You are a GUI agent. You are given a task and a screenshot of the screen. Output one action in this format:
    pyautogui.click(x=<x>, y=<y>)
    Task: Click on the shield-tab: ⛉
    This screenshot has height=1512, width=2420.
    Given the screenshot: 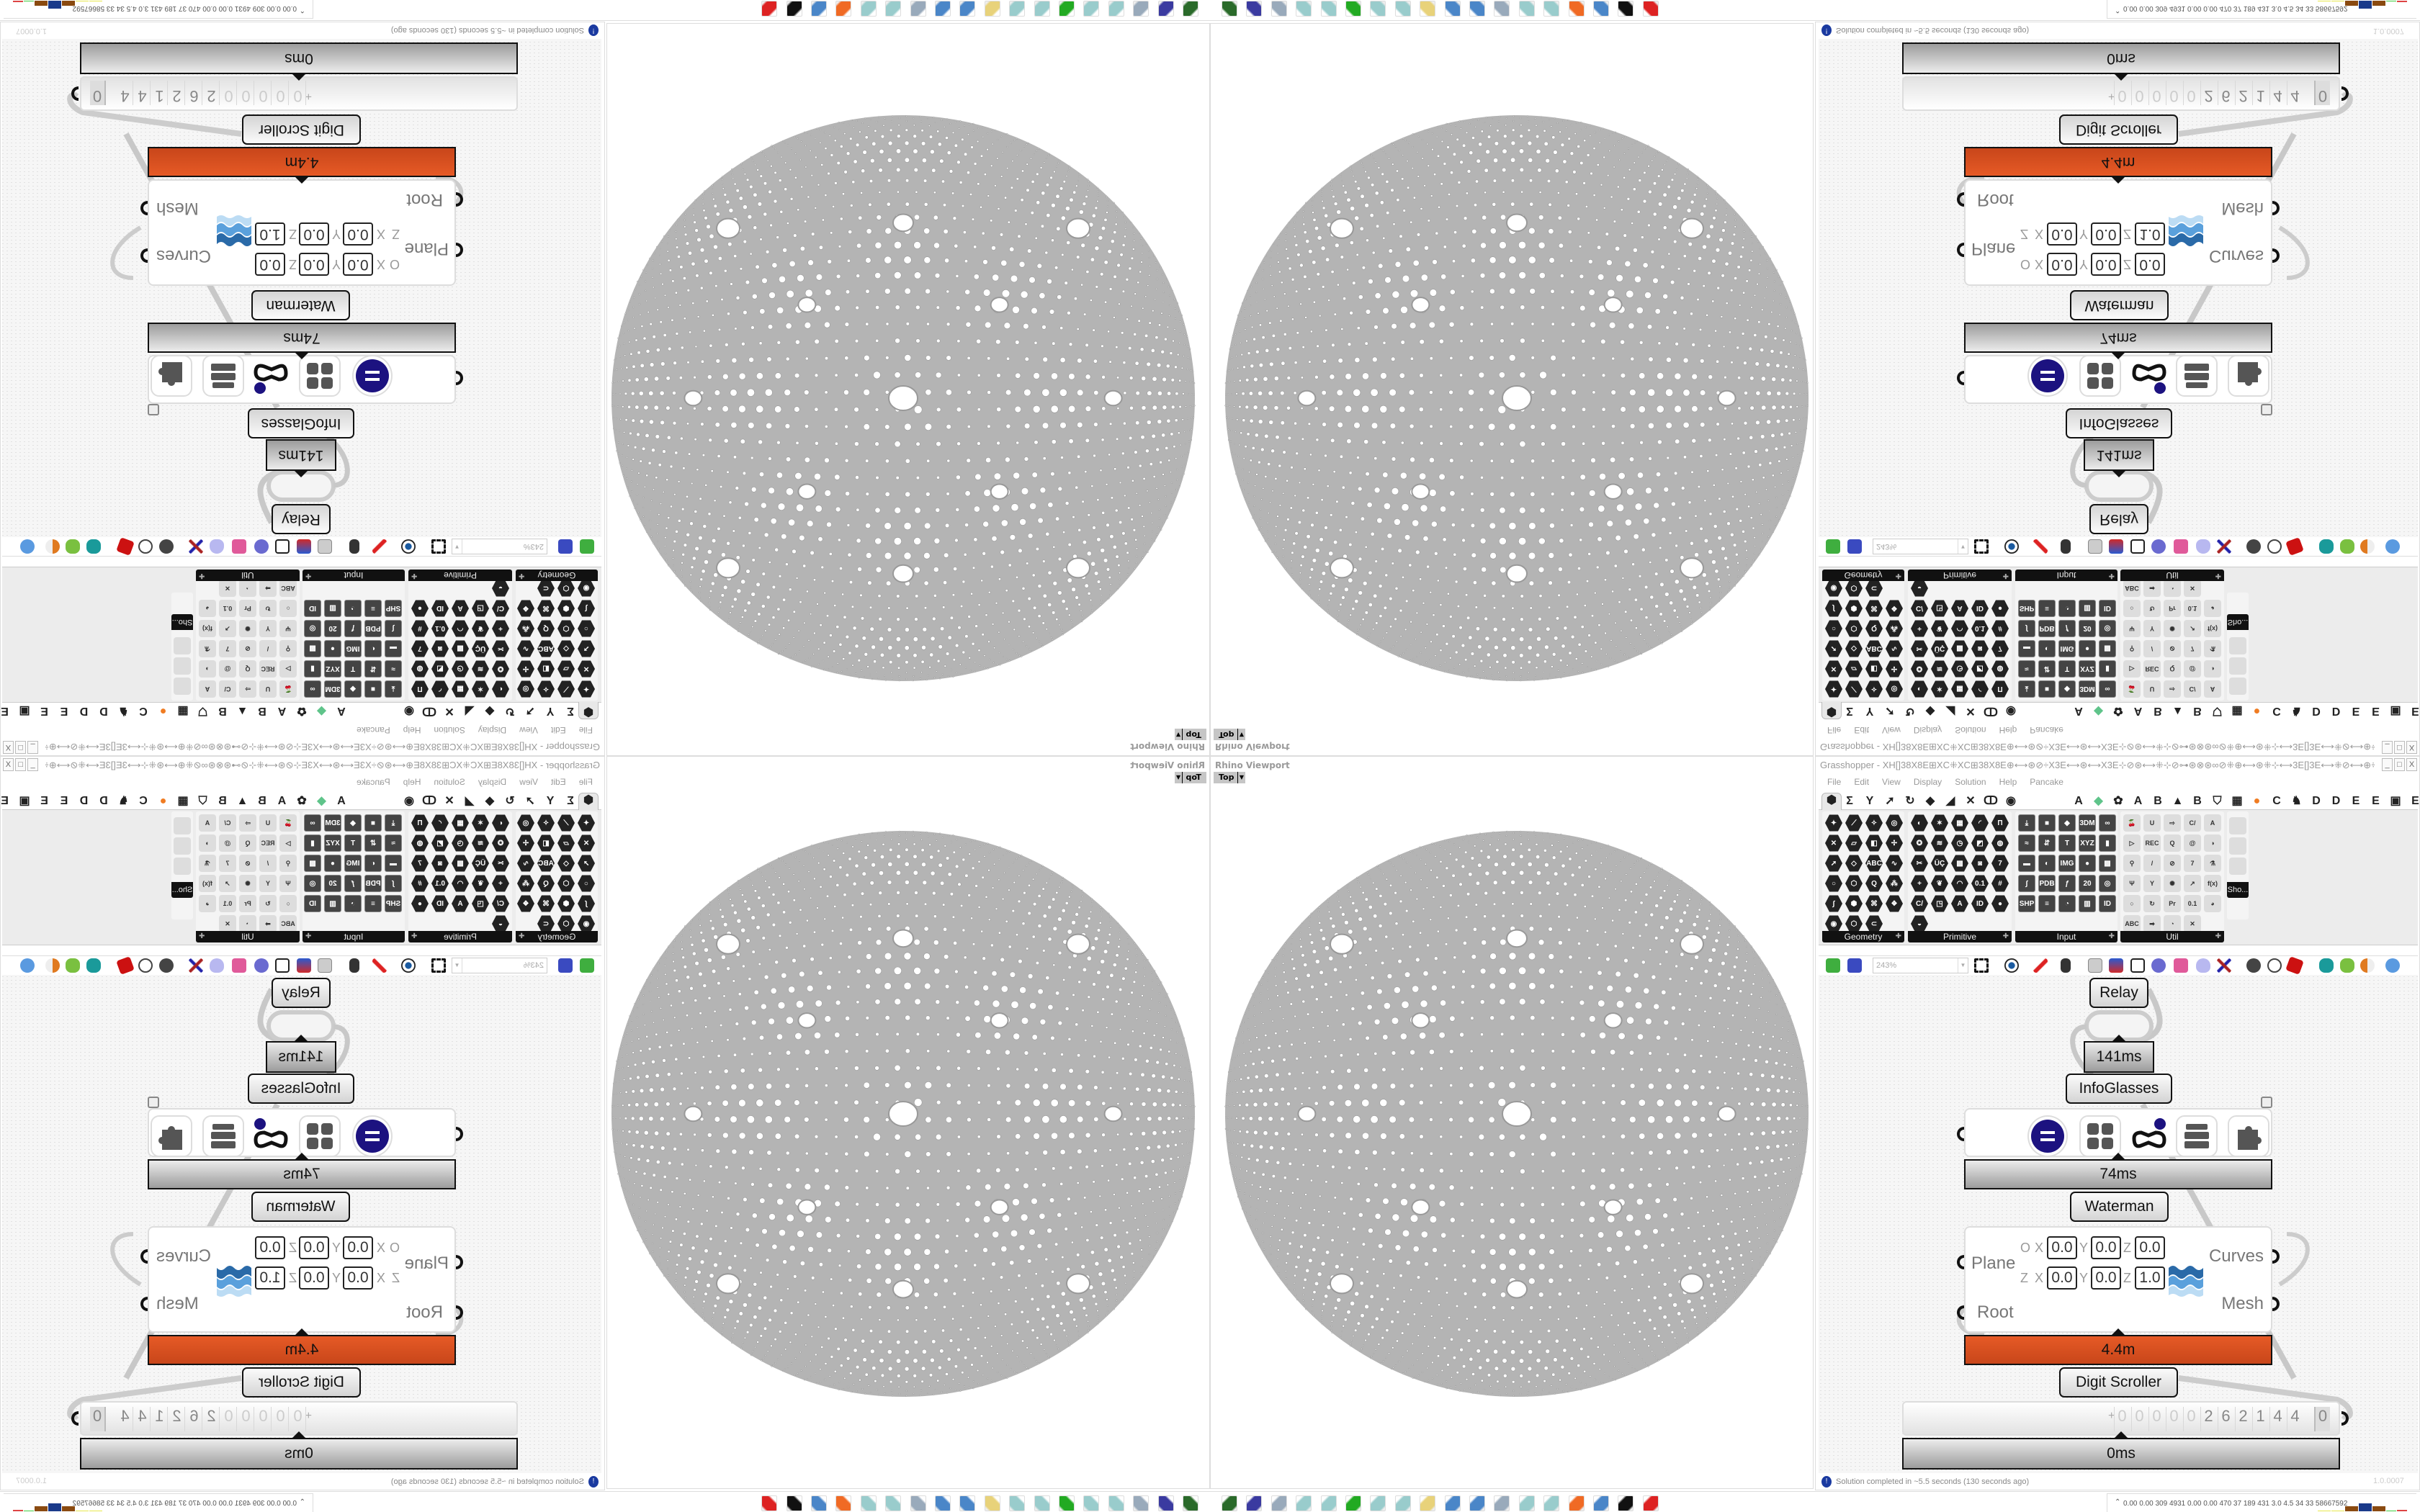 What is the action you would take?
    pyautogui.click(x=2217, y=711)
    